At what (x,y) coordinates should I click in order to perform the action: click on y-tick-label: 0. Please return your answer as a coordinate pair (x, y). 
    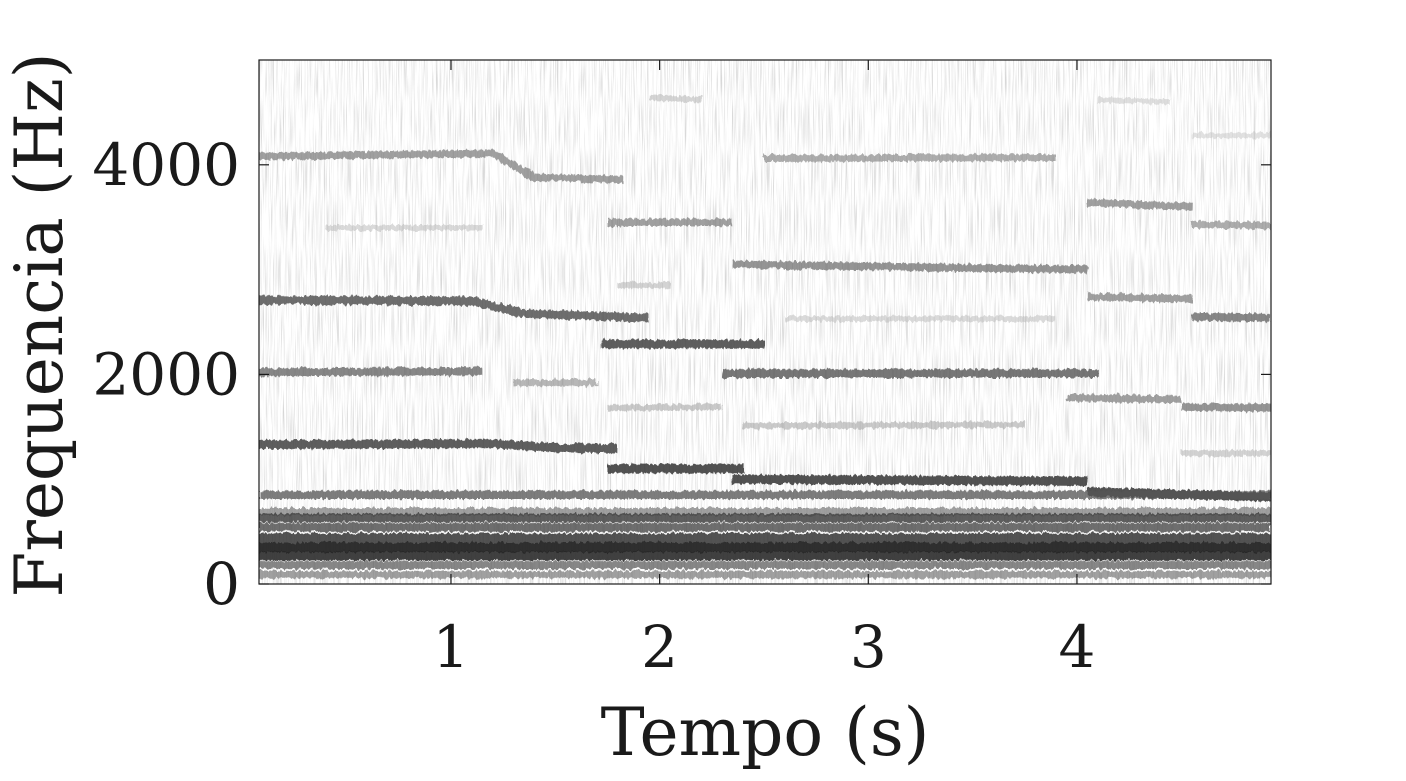
    Looking at the image, I should click on (221, 584).